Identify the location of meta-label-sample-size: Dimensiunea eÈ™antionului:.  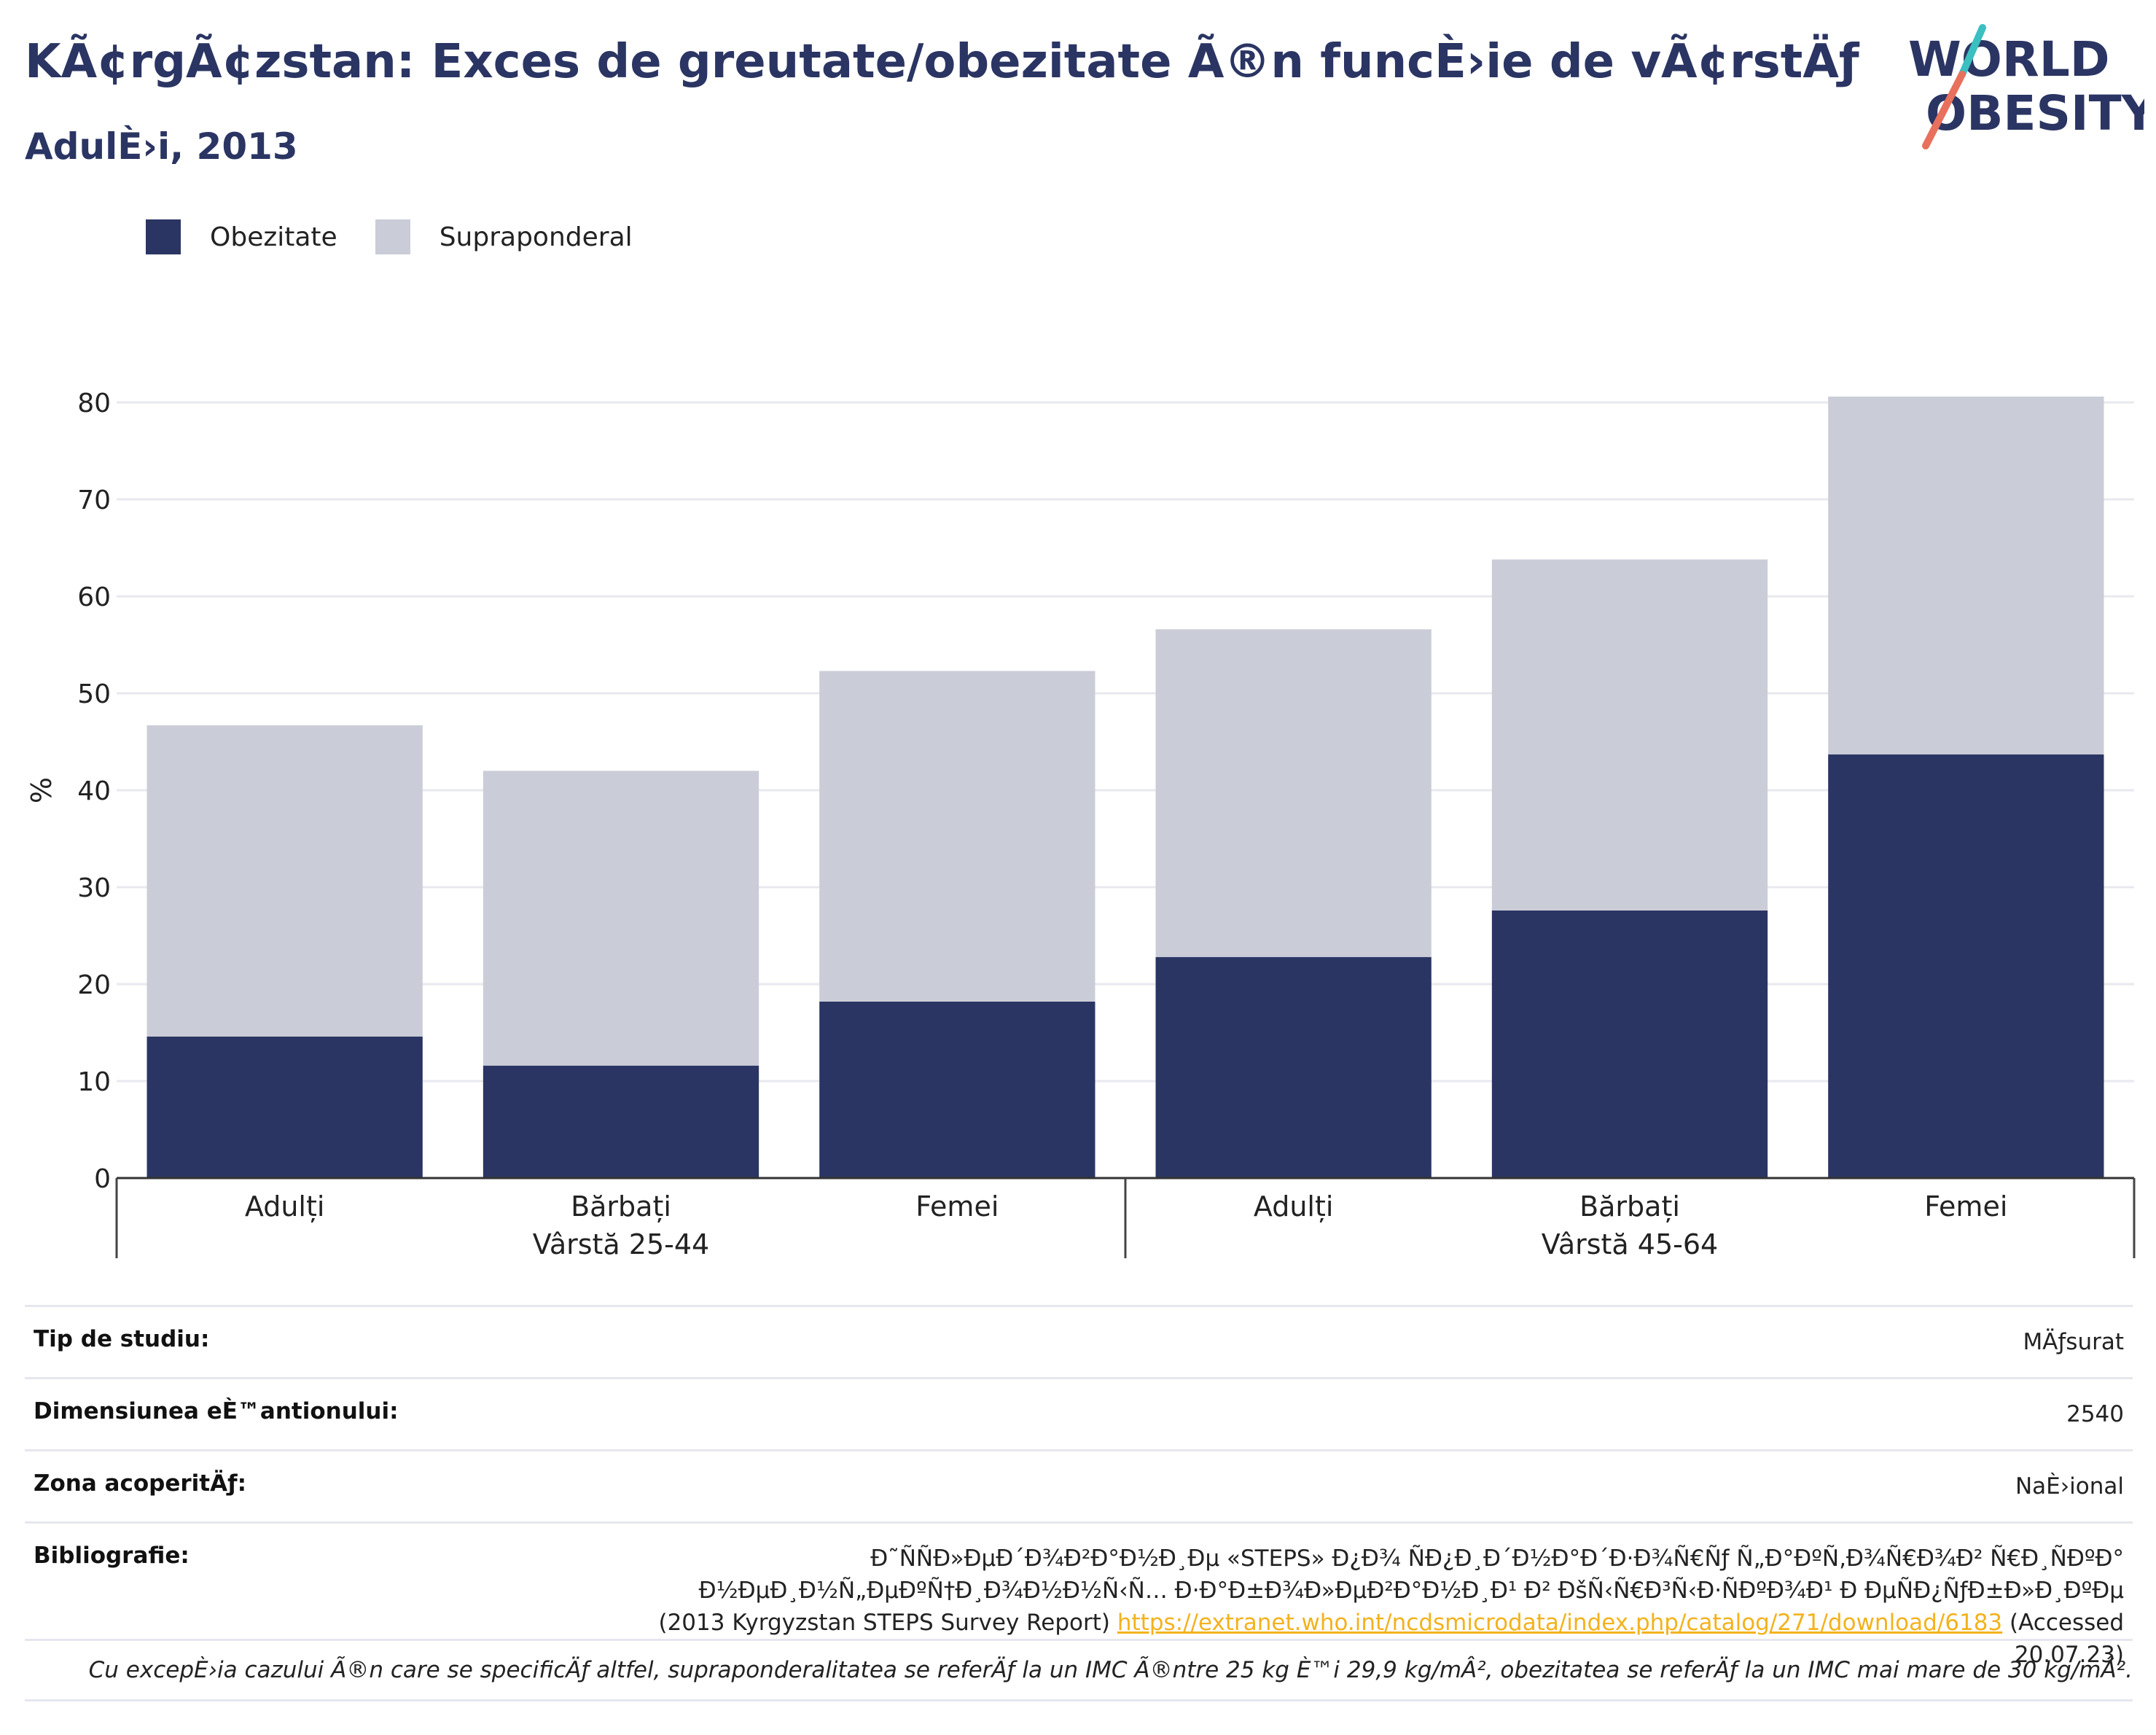
(217, 1411).